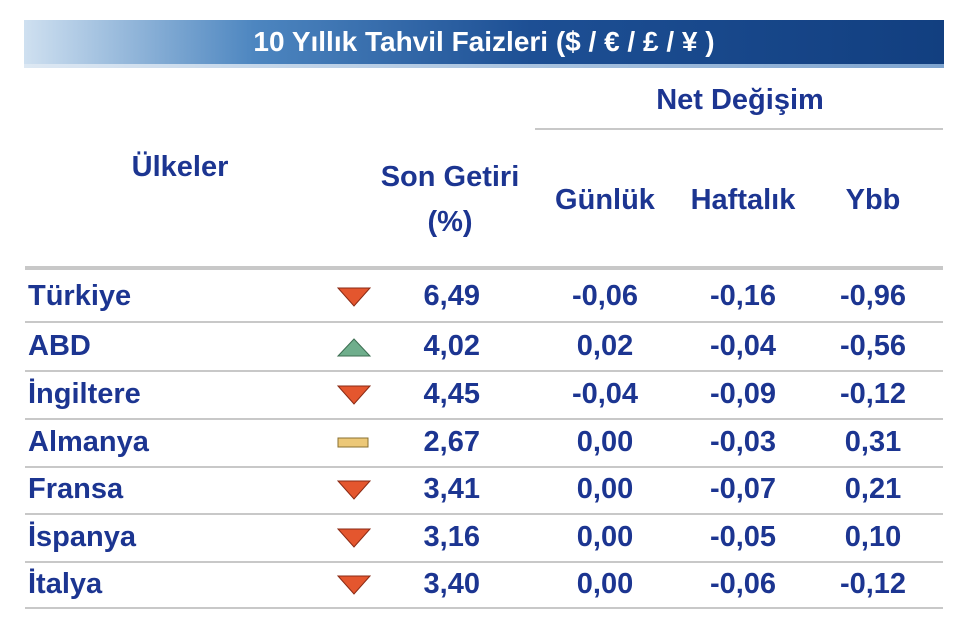 The height and width of the screenshot is (632, 960). What do you see at coordinates (65, 584) in the screenshot?
I see `country-cell: İtalya` at bounding box center [65, 584].